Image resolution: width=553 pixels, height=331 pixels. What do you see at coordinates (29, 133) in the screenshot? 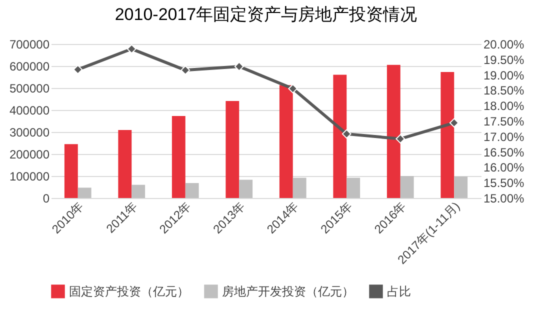
I see `y-tick-label: 300000` at bounding box center [29, 133].